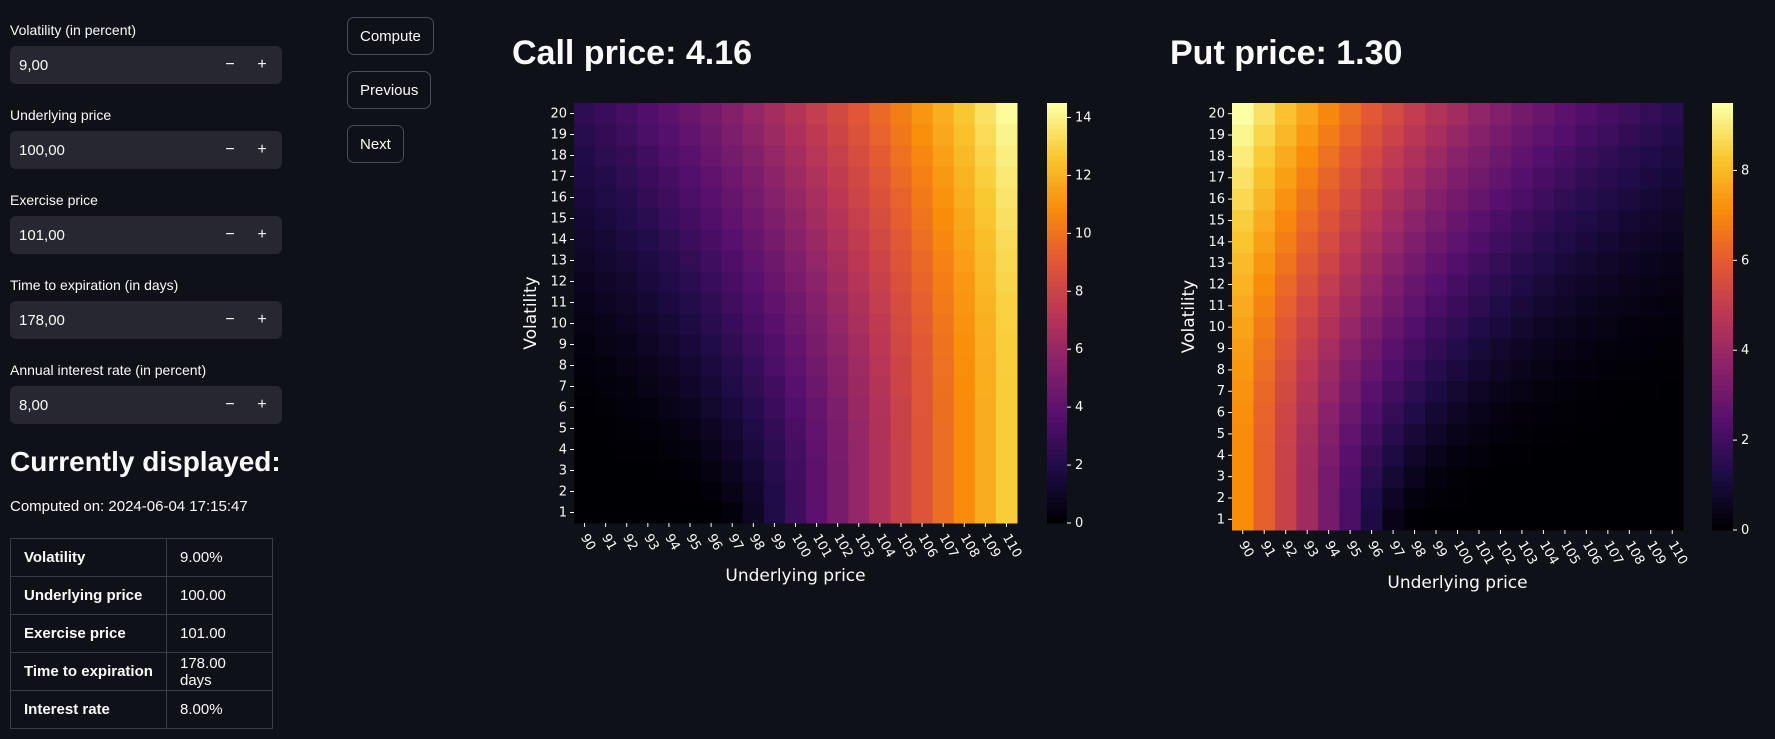 This screenshot has width=1775, height=739. Describe the element at coordinates (375, 144) in the screenshot. I see `next-button: Next` at that location.